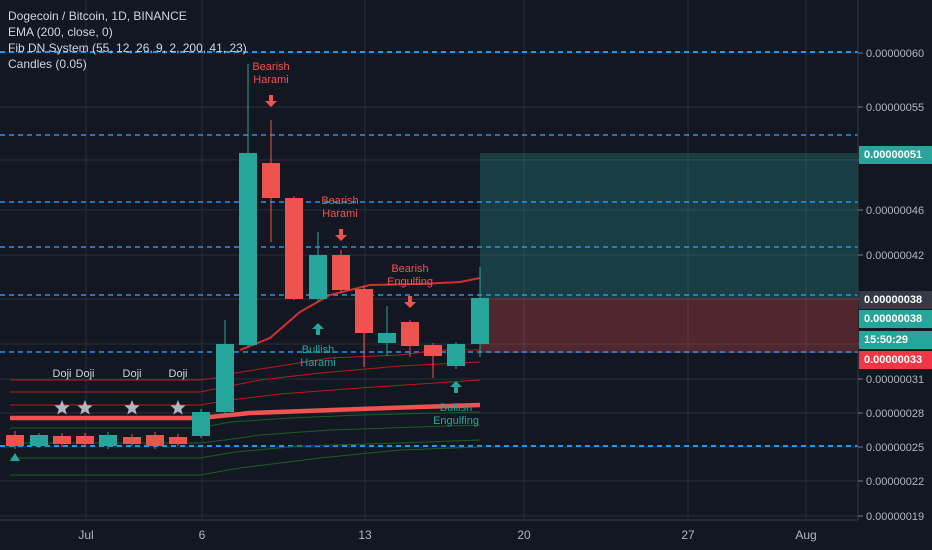 The image size is (932, 550). Describe the element at coordinates (895, 300) in the screenshot. I see `price-tag-entry: 0.00000038` at that location.